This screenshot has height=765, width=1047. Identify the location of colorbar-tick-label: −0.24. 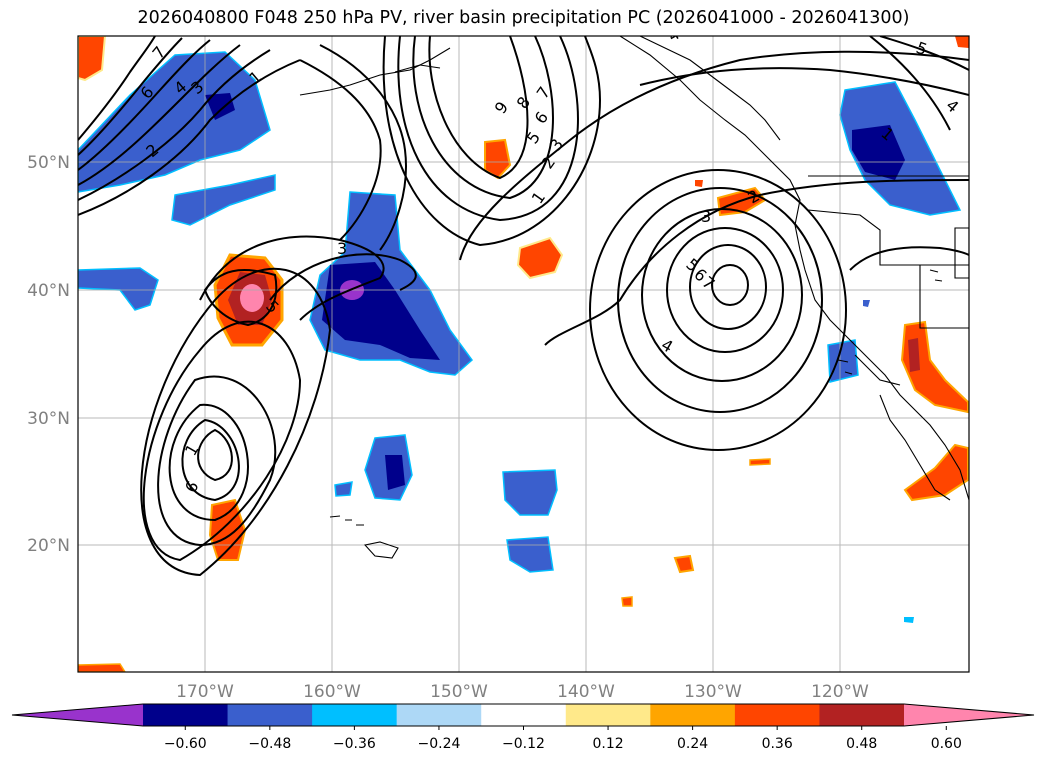
(438, 744).